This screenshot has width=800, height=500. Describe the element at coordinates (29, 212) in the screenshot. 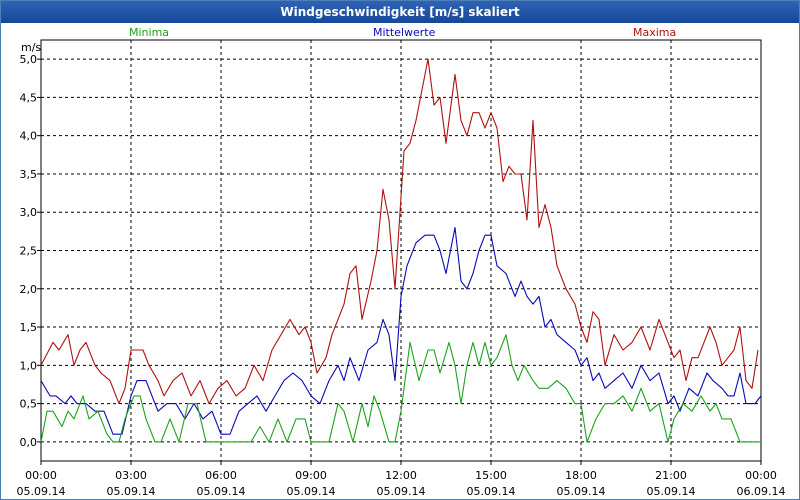

I see `y-tick-label: 3,0` at that location.